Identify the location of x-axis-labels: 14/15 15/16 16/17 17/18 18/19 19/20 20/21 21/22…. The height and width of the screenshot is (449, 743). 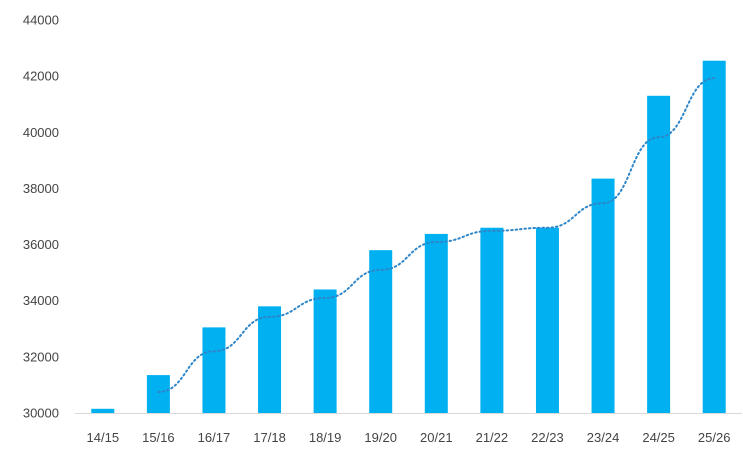
(409, 437).